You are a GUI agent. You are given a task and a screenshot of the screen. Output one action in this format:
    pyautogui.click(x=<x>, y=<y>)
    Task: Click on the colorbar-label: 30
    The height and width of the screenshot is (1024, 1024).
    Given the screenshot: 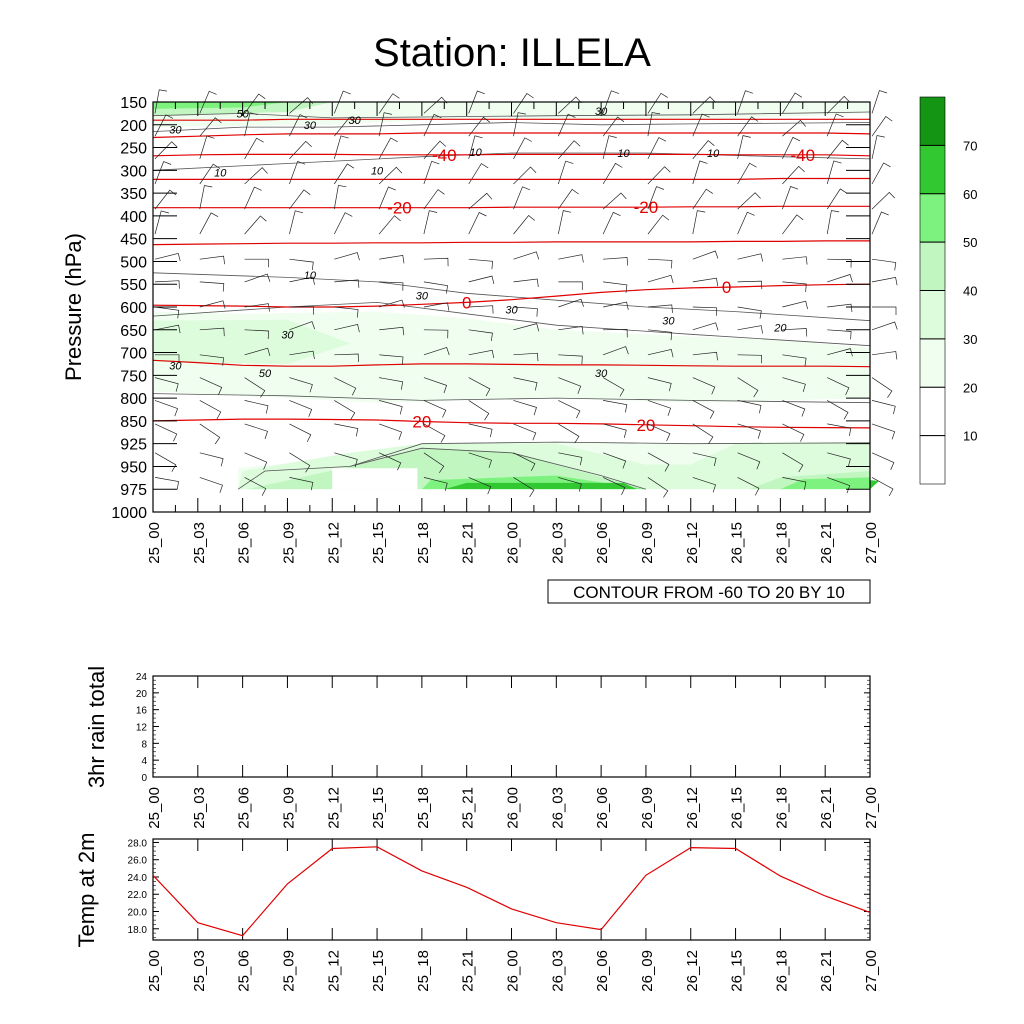 What is the action you would take?
    pyautogui.click(x=970, y=339)
    